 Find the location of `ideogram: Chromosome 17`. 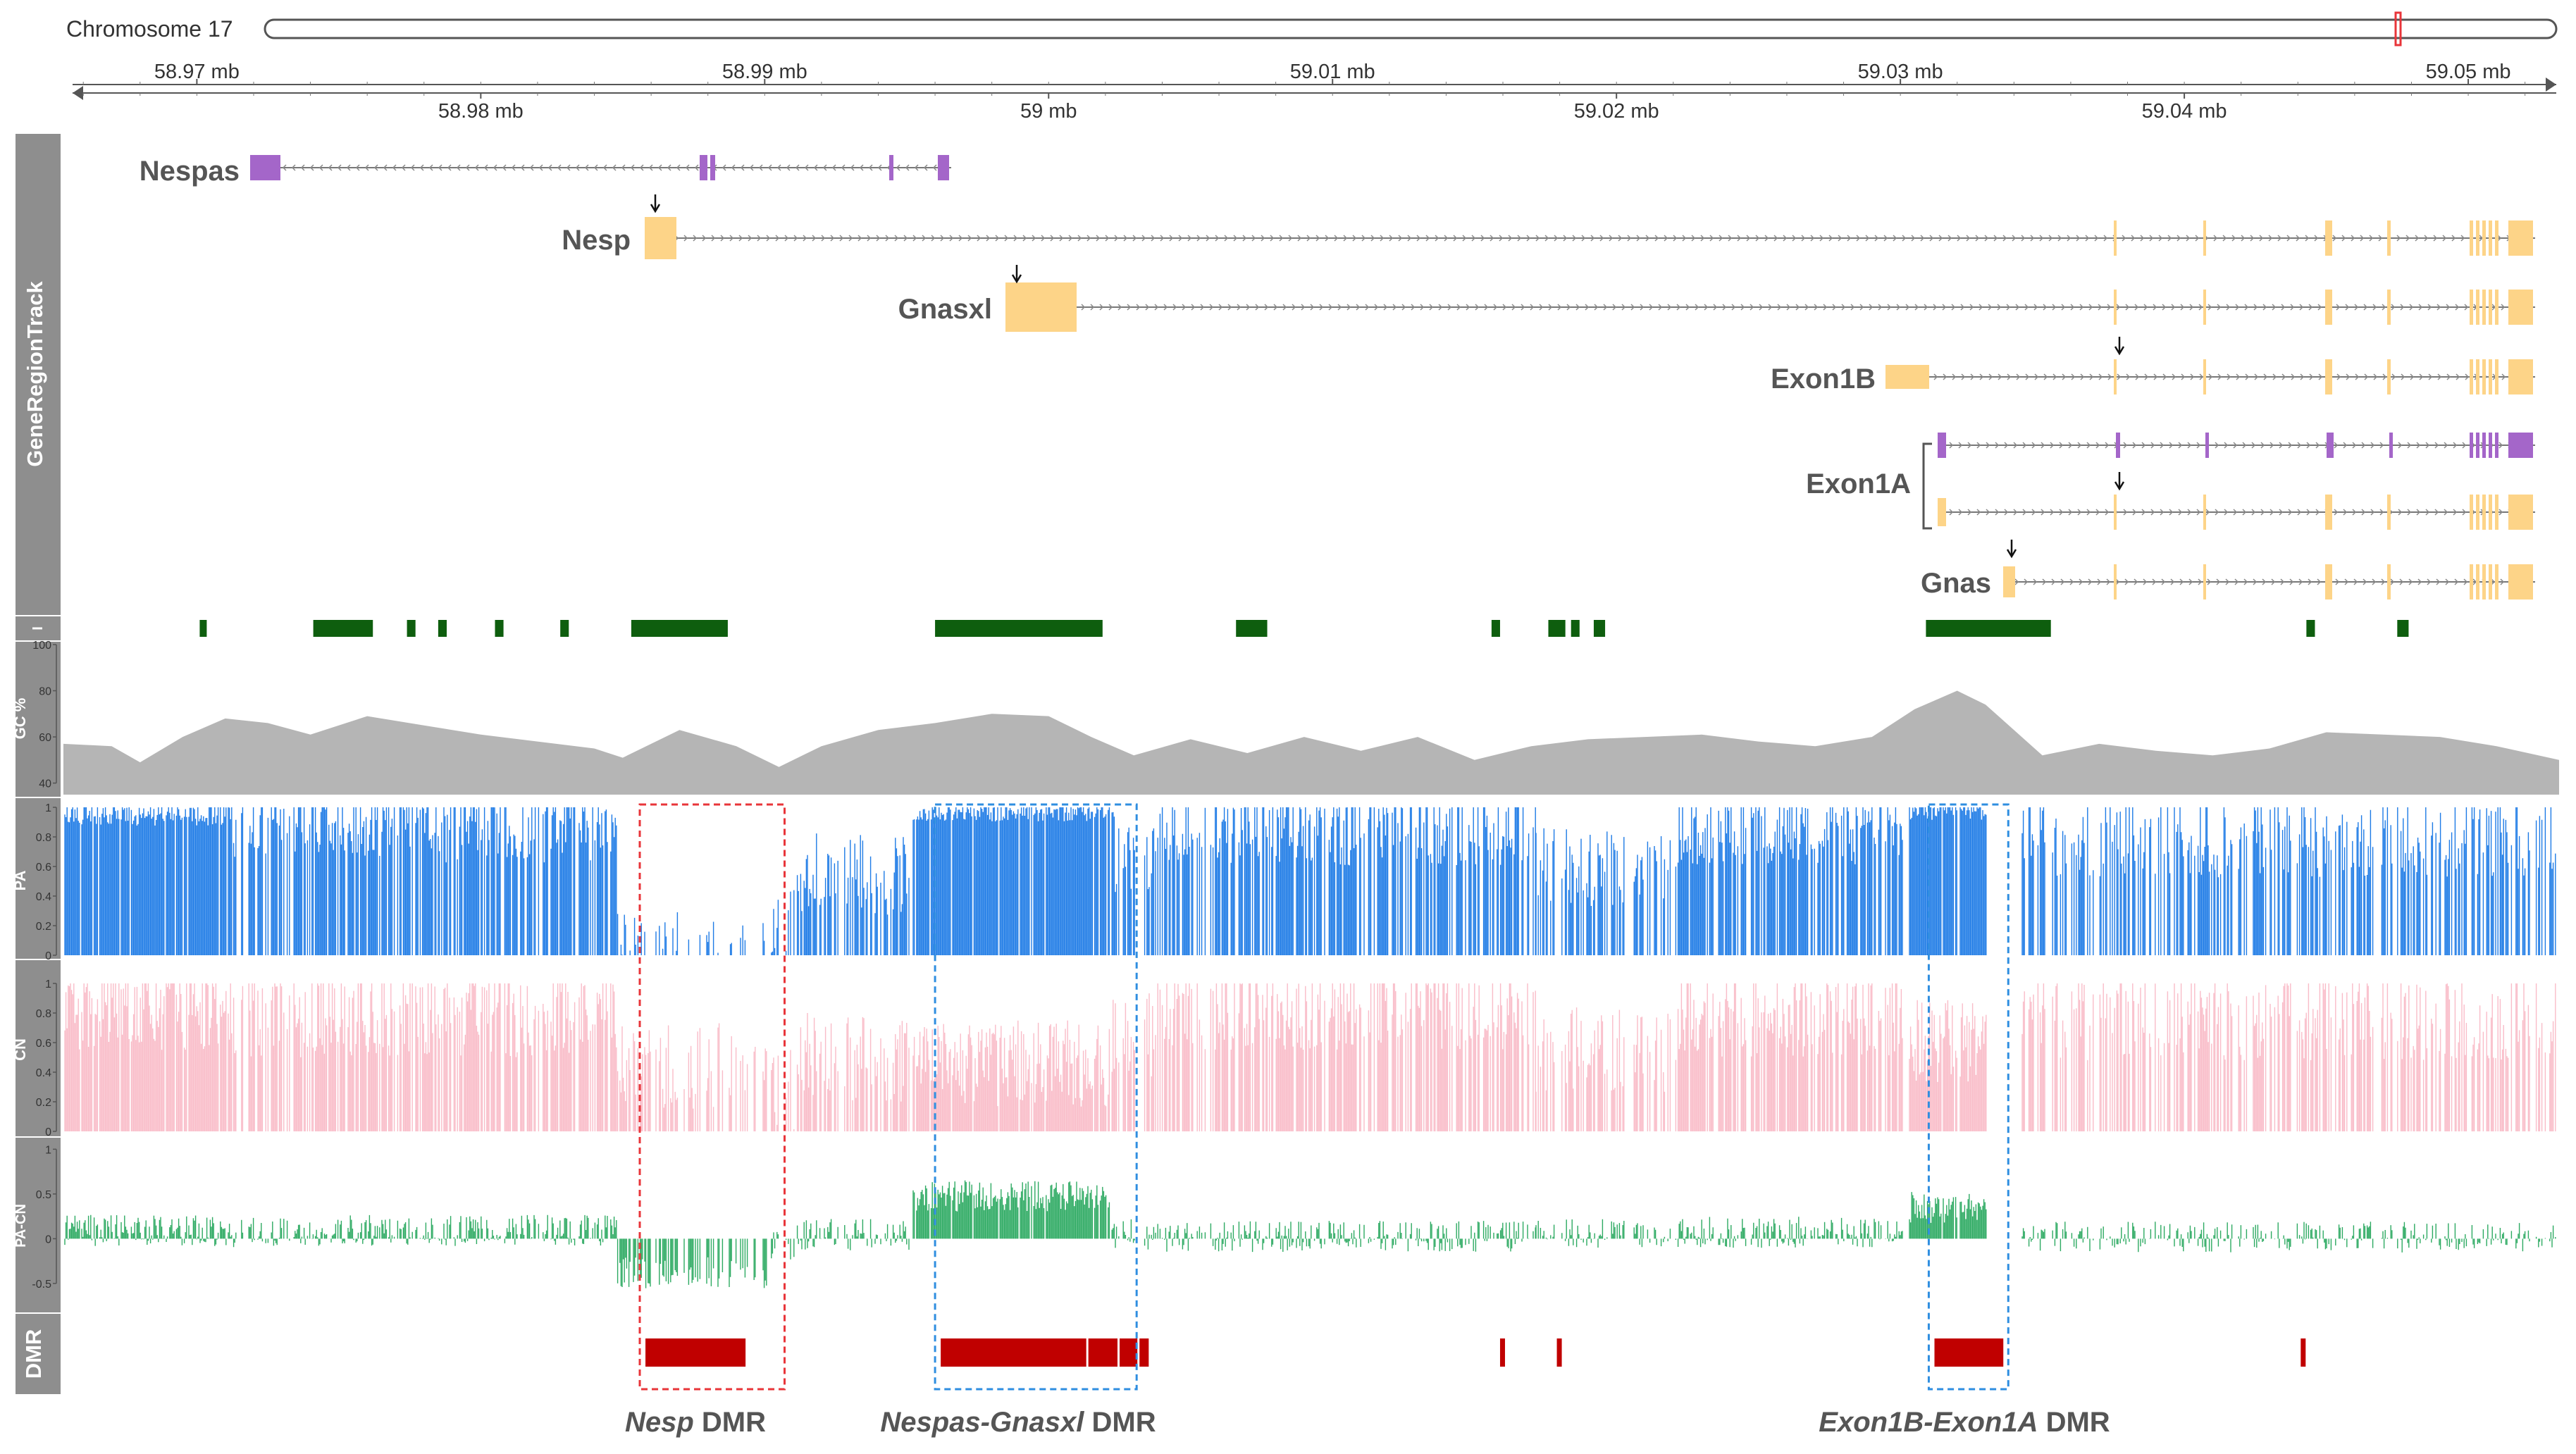

ideogram: Chromosome 17 is located at coordinates (1312, 28).